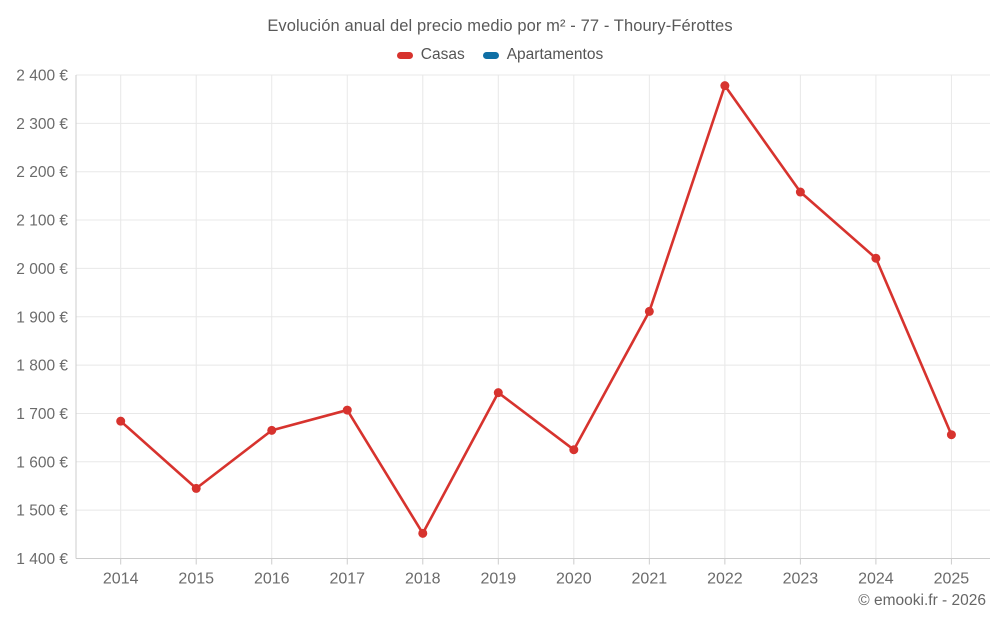 The height and width of the screenshot is (625, 1000). Describe the element at coordinates (42, 559) in the screenshot. I see `y-axis-label: 1 400 €` at that location.